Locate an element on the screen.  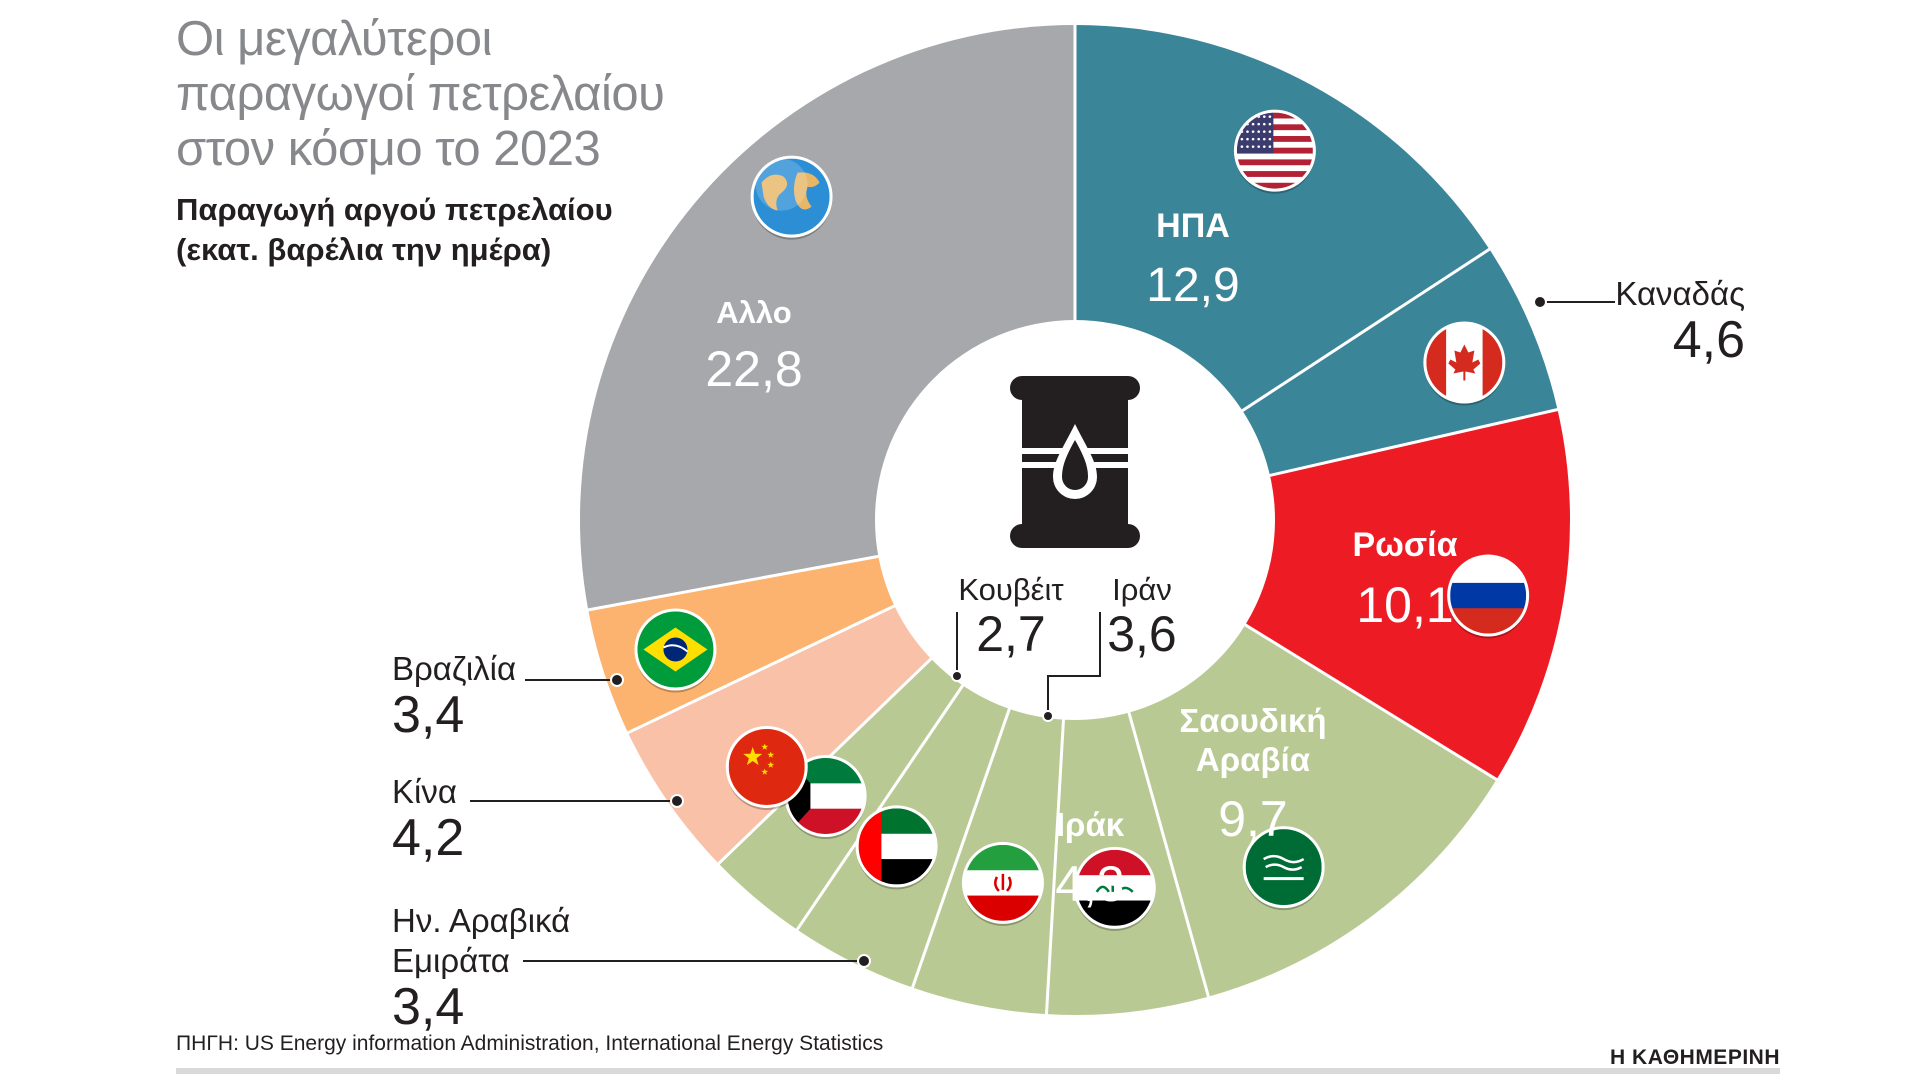
uae-flag is located at coordinates (896, 847).